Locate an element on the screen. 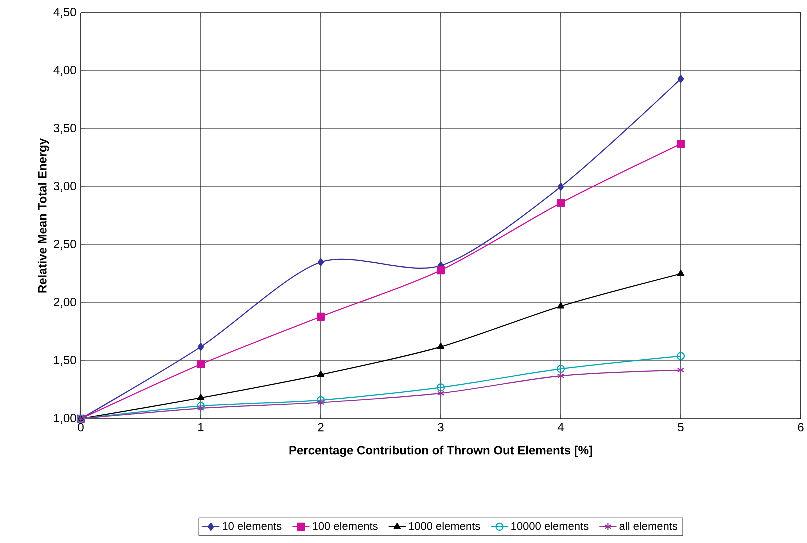 The width and height of the screenshot is (807, 543). legend-label: 100 elements is located at coordinates (345, 526).